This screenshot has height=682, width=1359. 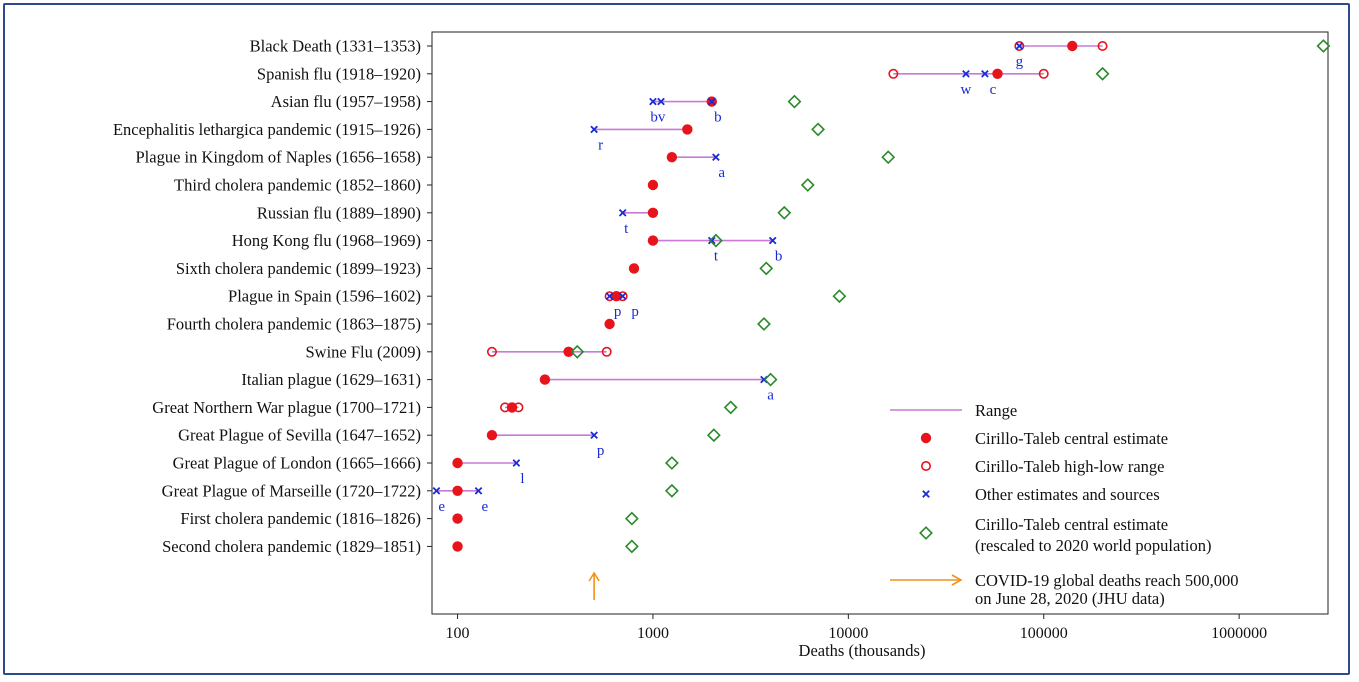 What do you see at coordinates (299, 435) in the screenshot?
I see `row-label: Great Plague of Sevilla (1647–1652)` at bounding box center [299, 435].